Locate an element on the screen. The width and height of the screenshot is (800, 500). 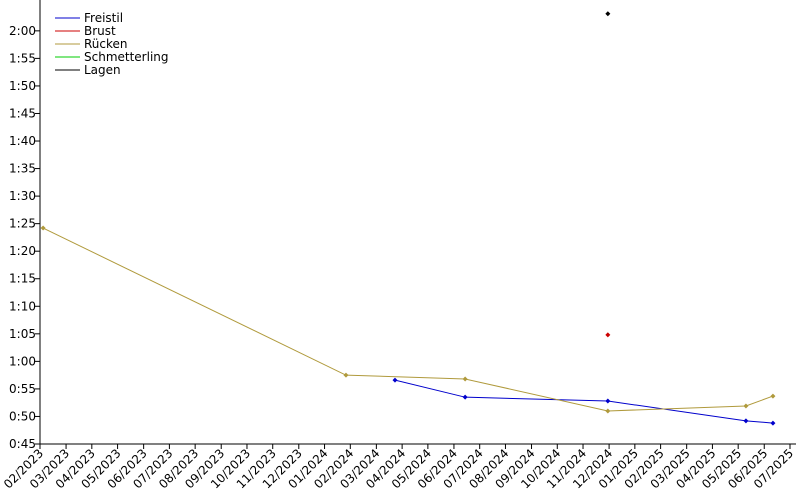
y-tick-label: 1:45 is located at coordinates (22, 113).